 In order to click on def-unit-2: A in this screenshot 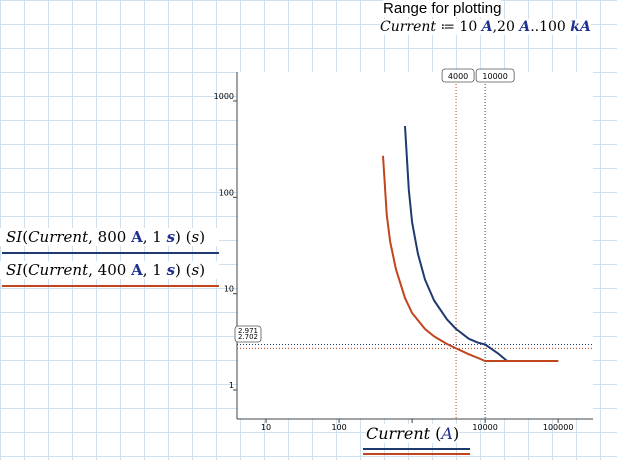, I will do `click(525, 27)`.